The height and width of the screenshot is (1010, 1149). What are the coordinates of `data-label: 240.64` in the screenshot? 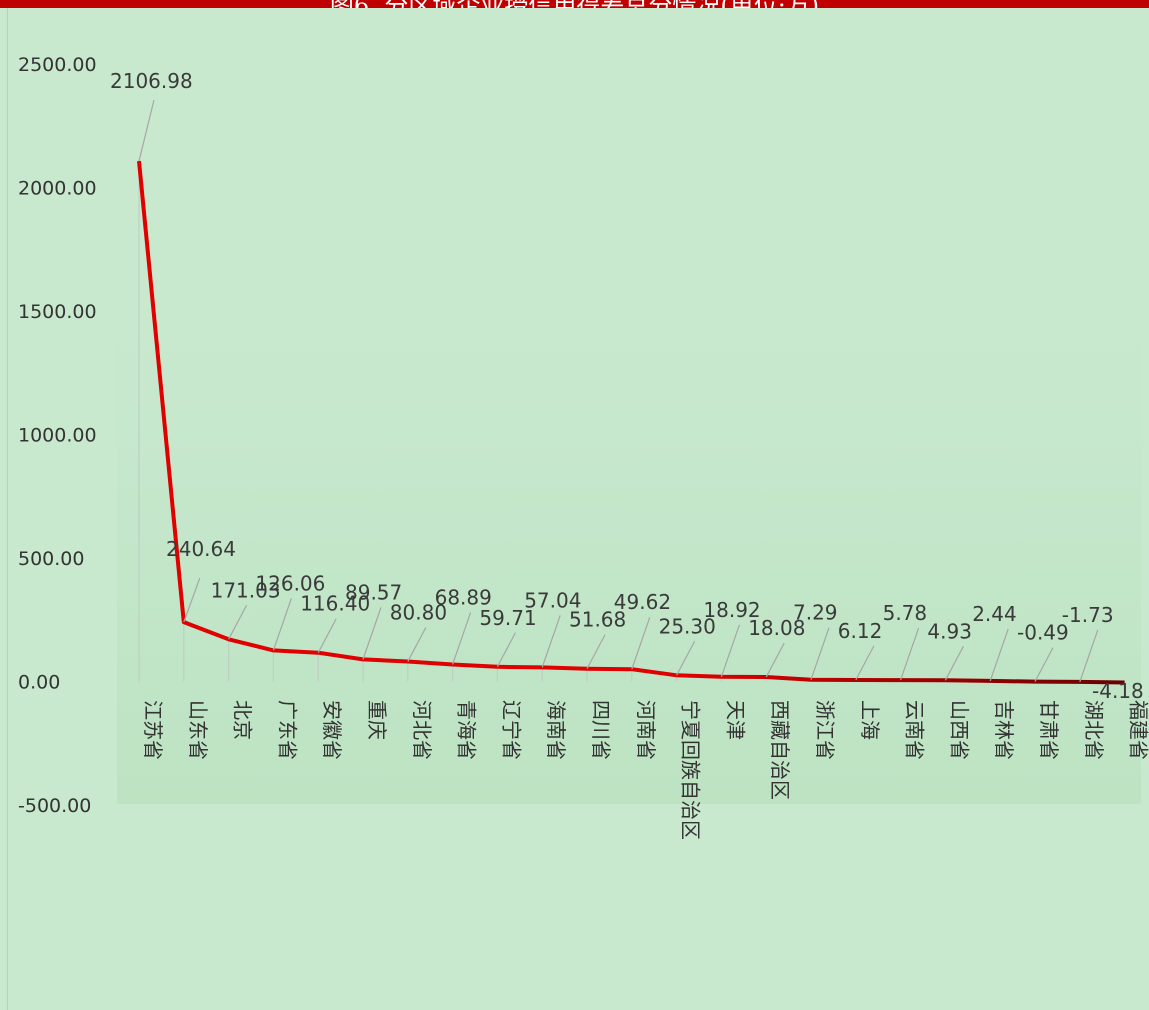 It's located at (201, 549).